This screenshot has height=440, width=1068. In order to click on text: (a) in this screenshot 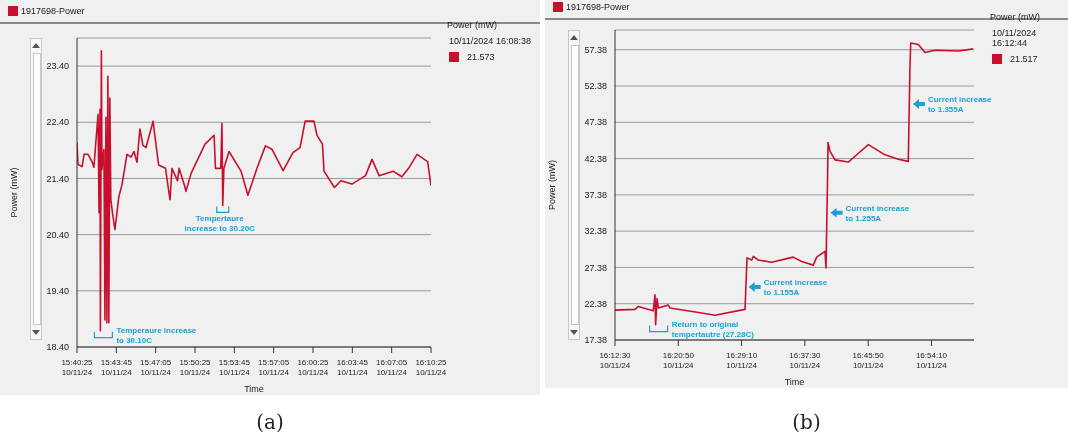, I will do `click(270, 422)`.